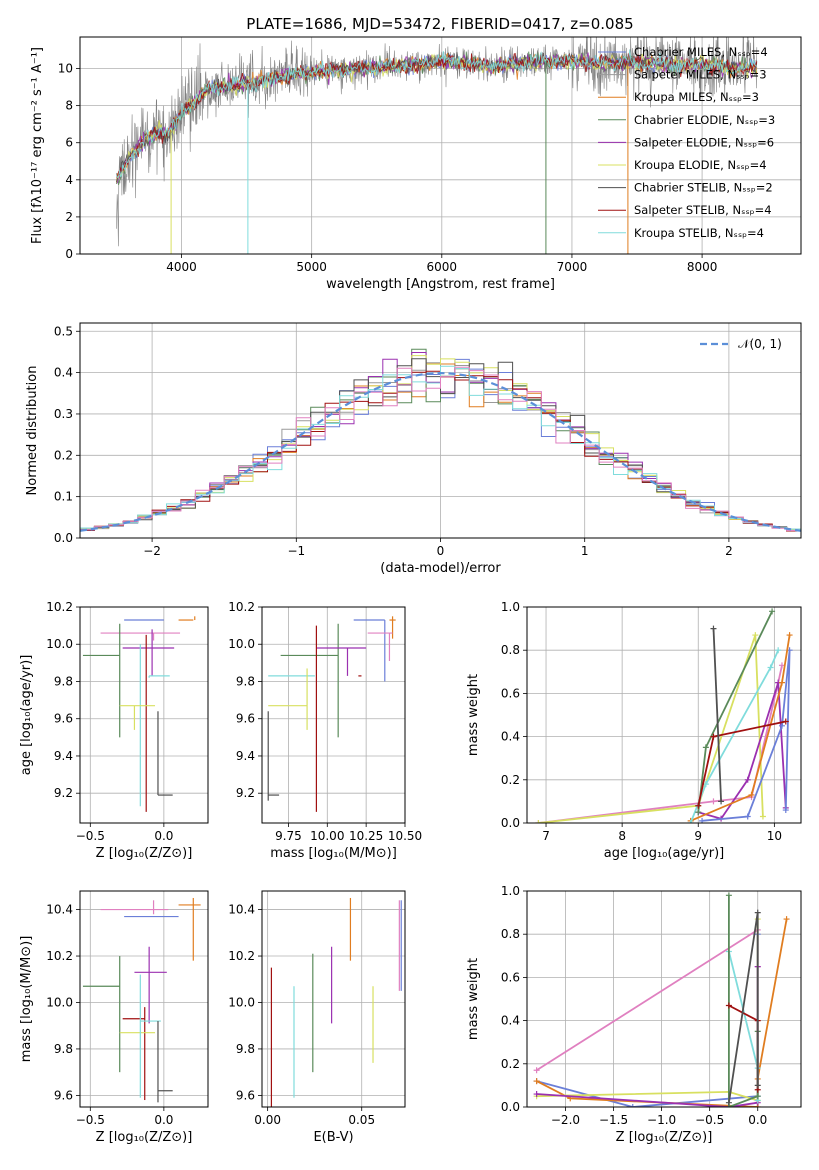 The height and width of the screenshot is (1170, 819). I want to click on x-tick-label: 9, so click(698, 836).